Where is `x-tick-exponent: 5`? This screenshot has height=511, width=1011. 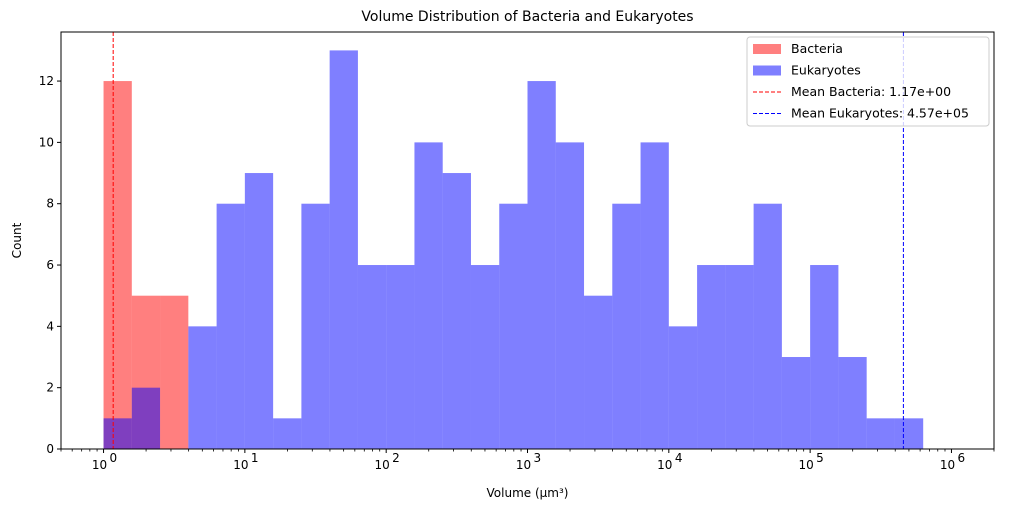 x-tick-exponent: 5 is located at coordinates (820, 458).